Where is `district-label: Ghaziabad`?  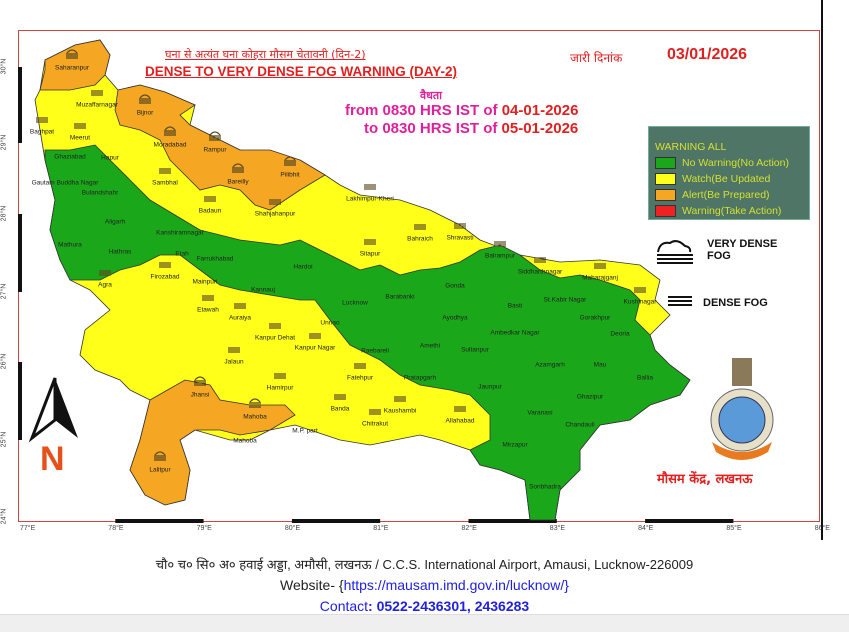
district-label: Ghaziabad is located at coordinates (70, 157).